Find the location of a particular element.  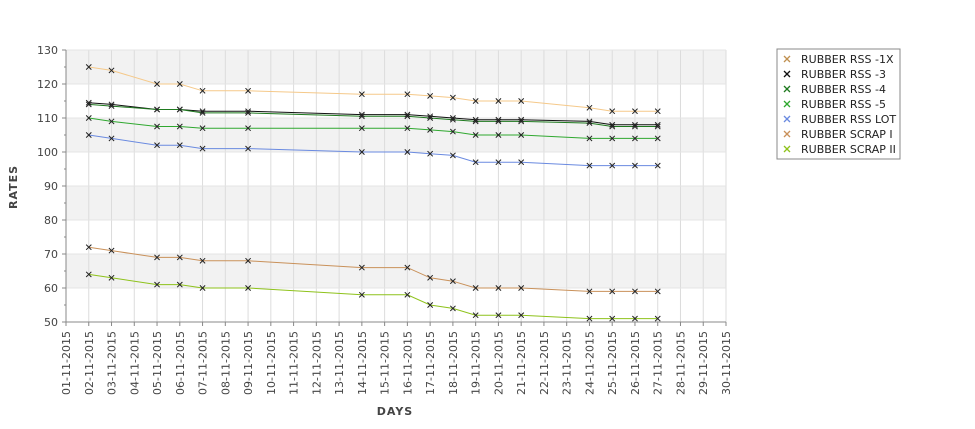

legend-label: RUBBER RSS LOT is located at coordinates (848, 119).